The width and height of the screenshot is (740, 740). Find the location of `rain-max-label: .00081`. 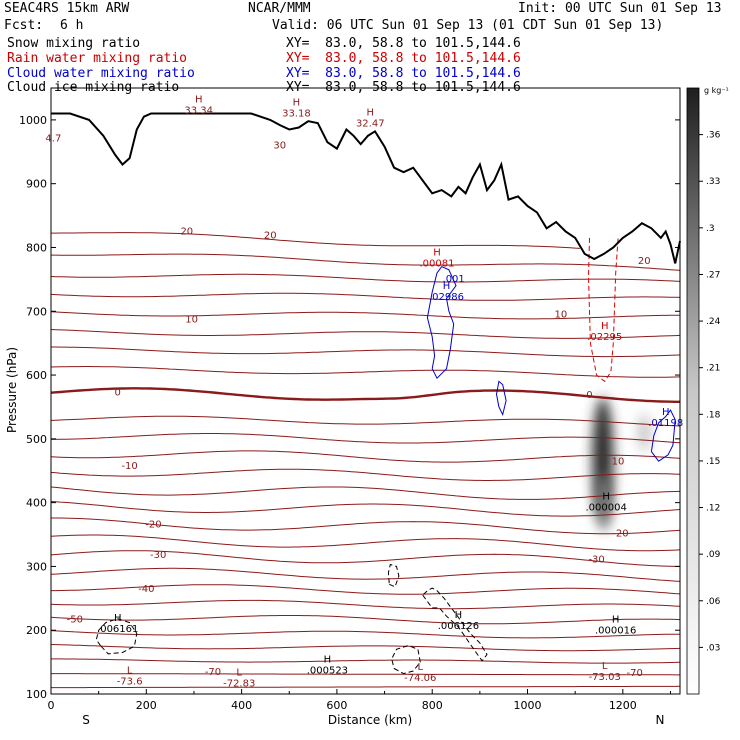

rain-max-label: .00081 is located at coordinates (436, 264).